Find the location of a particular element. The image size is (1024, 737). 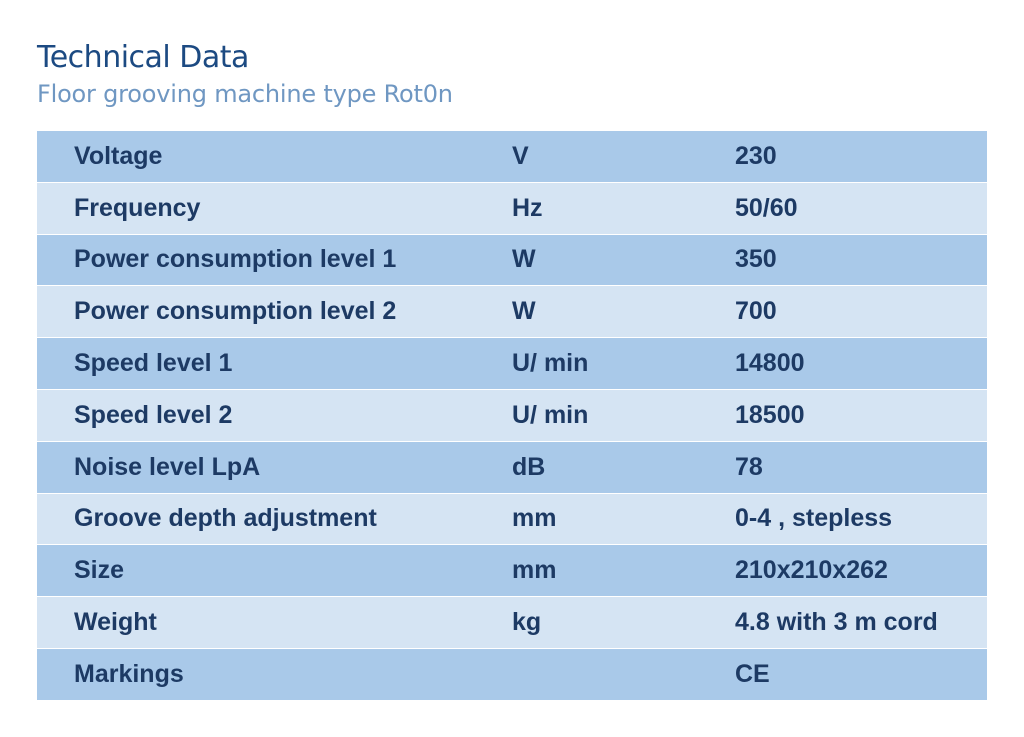

table-row: Power consumption level 1 W 350 is located at coordinates (512, 260).